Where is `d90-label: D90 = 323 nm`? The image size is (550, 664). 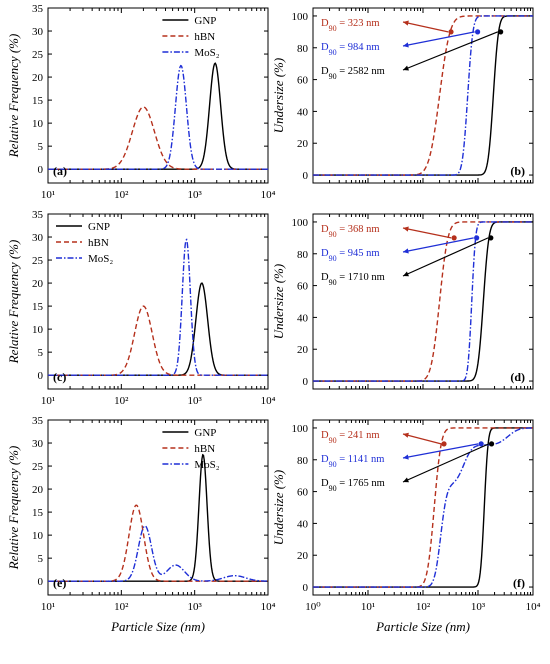 d90-label: D90 = 323 nm is located at coordinates (350, 25).